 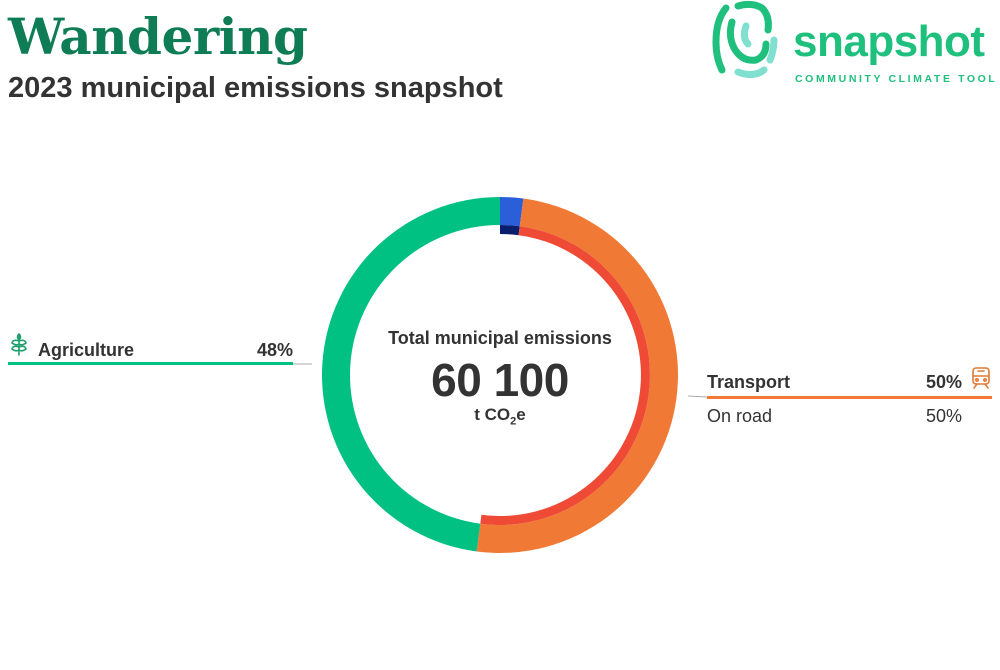 I want to click on total-value: 60 100, so click(x=500, y=380).